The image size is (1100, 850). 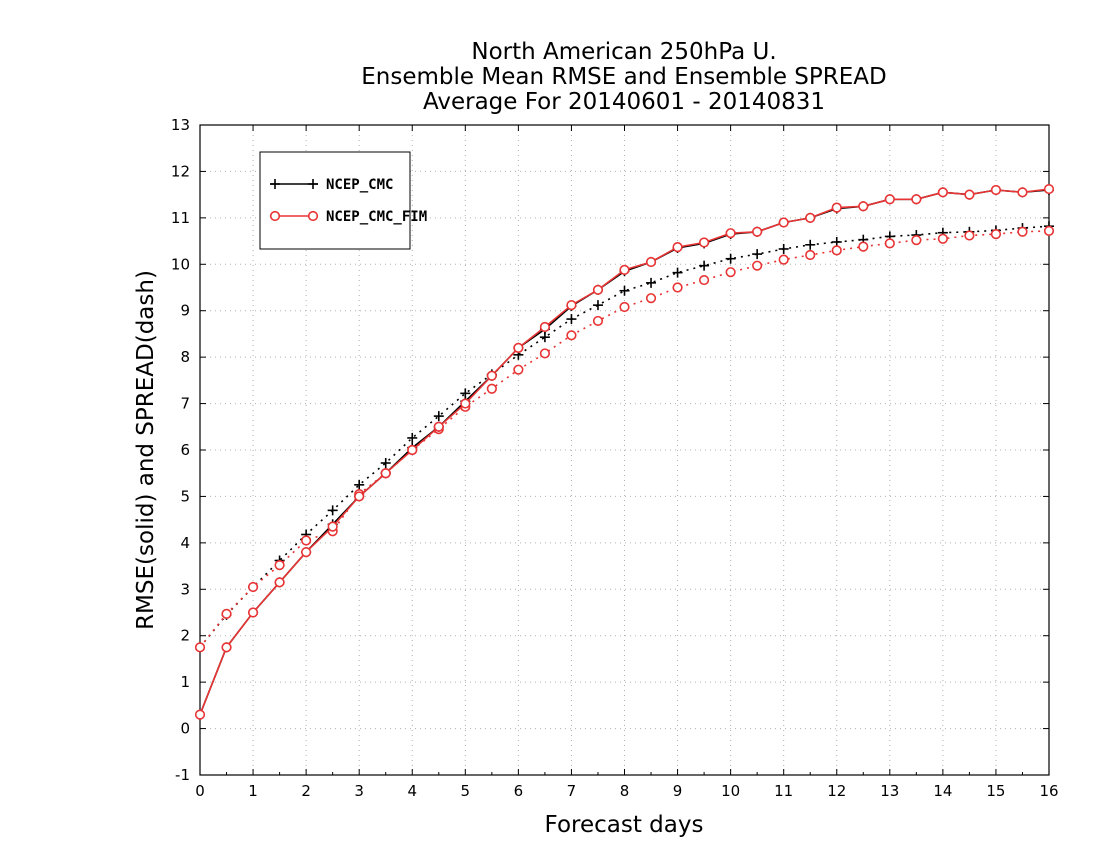 What do you see at coordinates (572, 791) in the screenshot?
I see `x-tick-label: 7` at bounding box center [572, 791].